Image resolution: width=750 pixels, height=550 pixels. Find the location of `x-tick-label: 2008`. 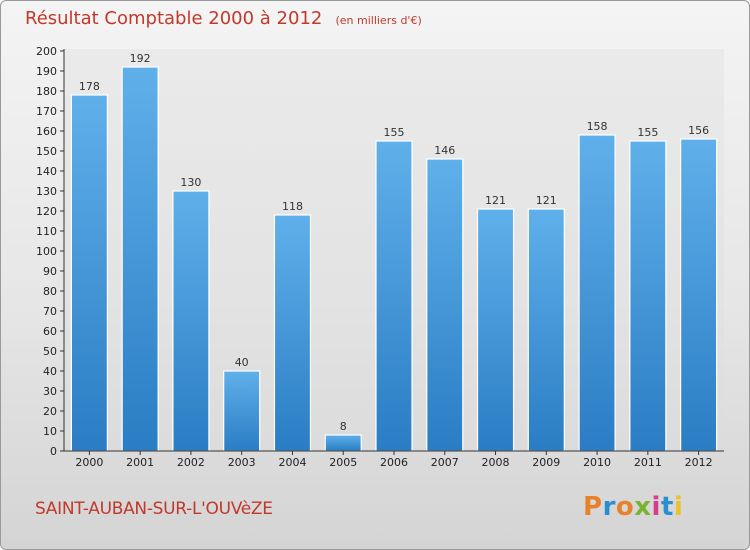

x-tick-label: 2008 is located at coordinates (496, 462).